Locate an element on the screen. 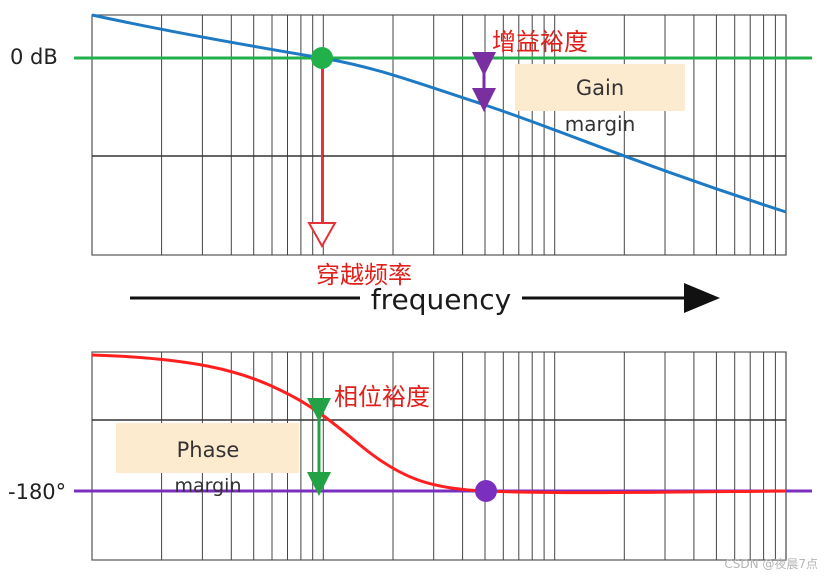 The width and height of the screenshot is (827, 577). gain-margin-label-line1: Gain is located at coordinates (600, 88).